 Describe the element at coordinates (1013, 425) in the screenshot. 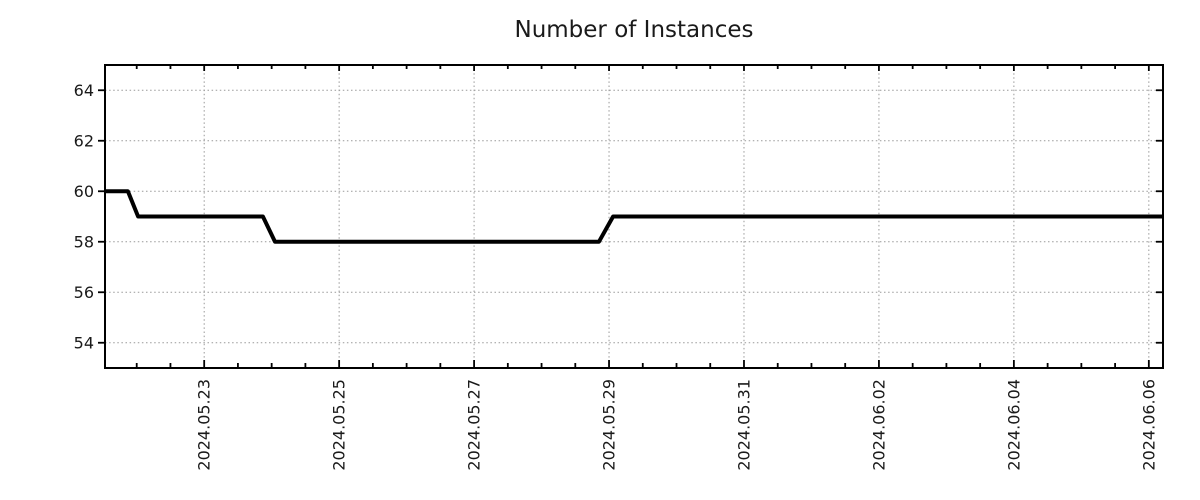

I see `x-tick-label: 2024.06.04` at that location.